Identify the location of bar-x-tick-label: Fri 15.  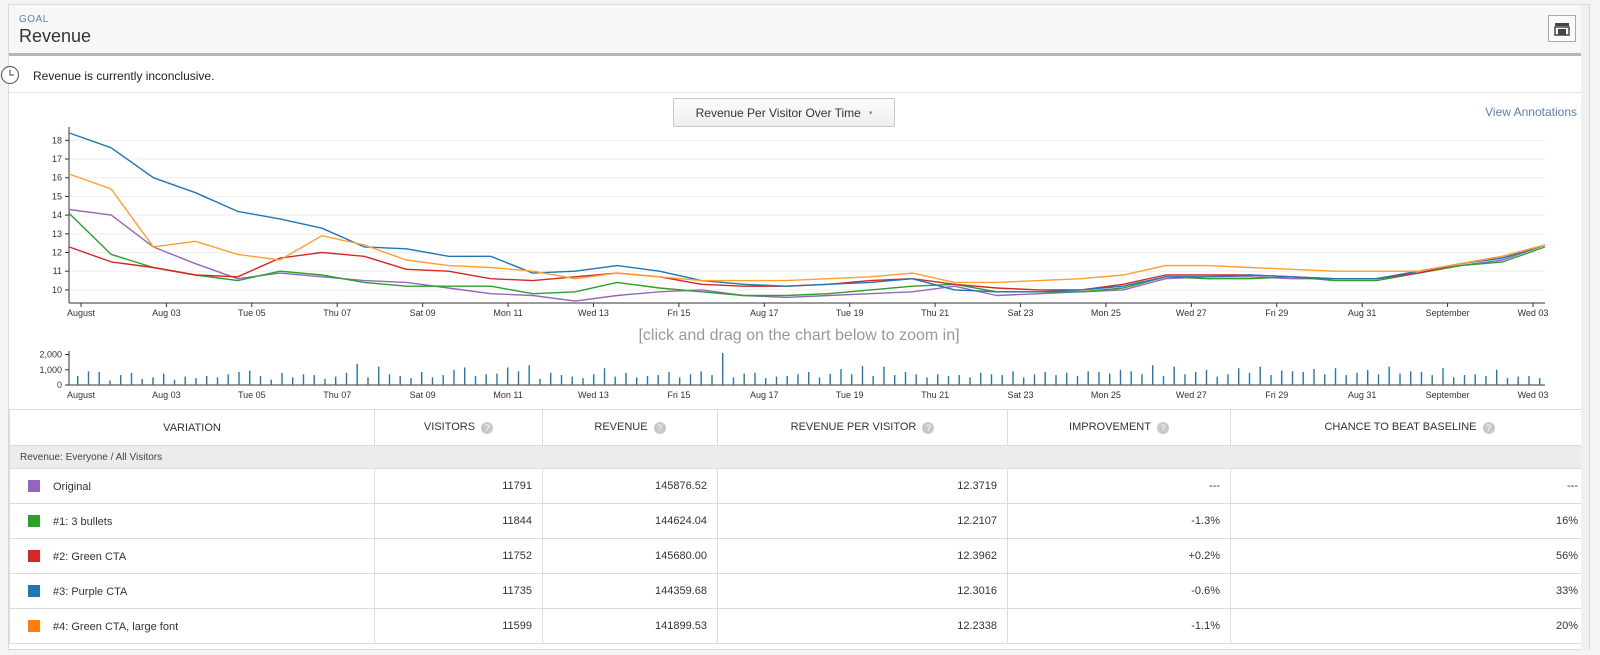
(678, 395).